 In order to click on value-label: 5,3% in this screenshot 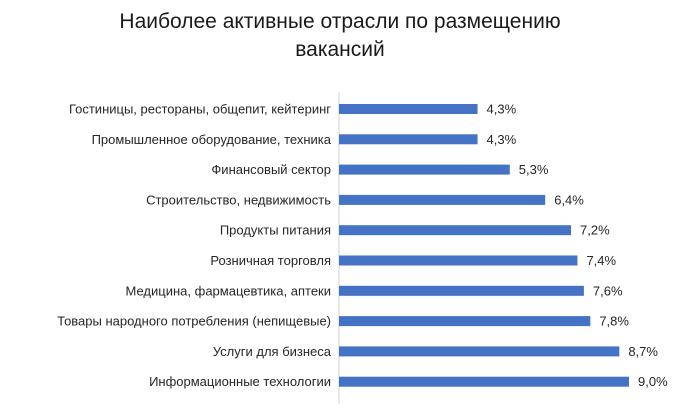, I will do `click(534, 169)`.